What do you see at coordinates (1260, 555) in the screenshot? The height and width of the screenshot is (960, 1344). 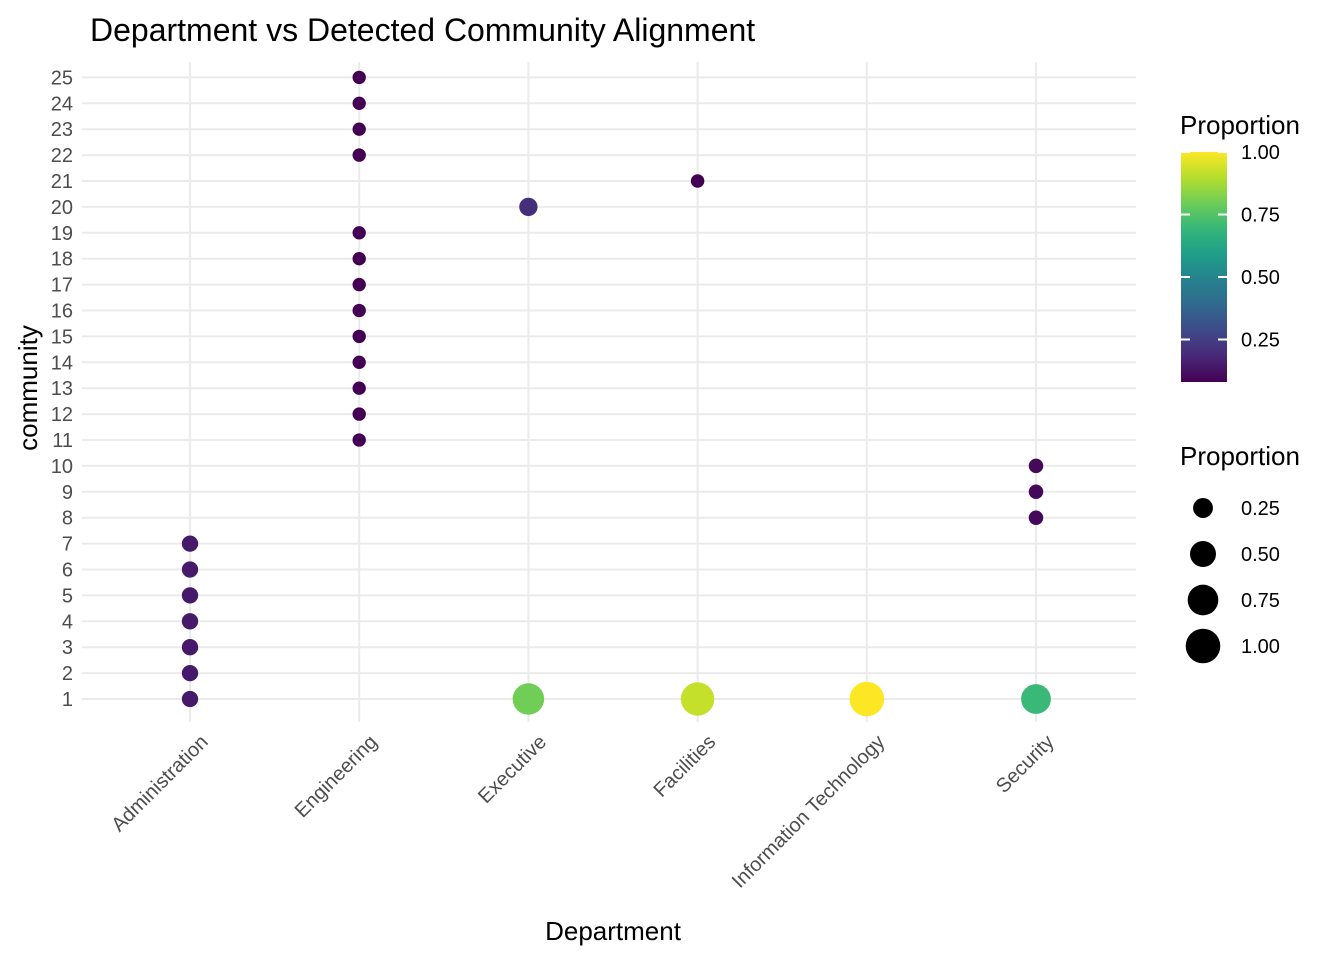 I see `size-legend-label: 0.50` at bounding box center [1260, 555].